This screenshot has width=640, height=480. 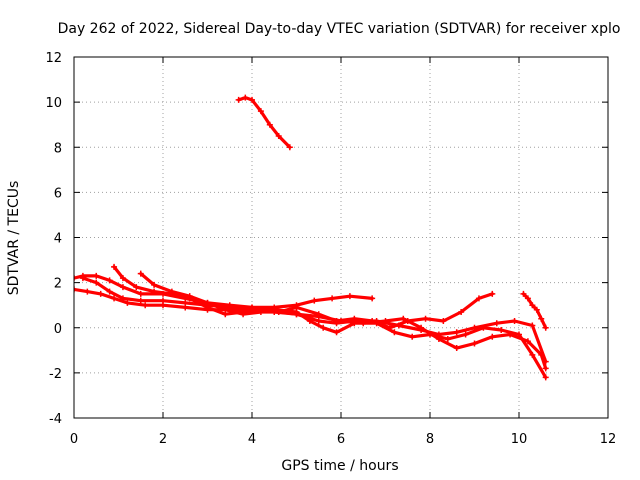 What do you see at coordinates (74, 439) in the screenshot?
I see `x-tick-label: 0` at bounding box center [74, 439].